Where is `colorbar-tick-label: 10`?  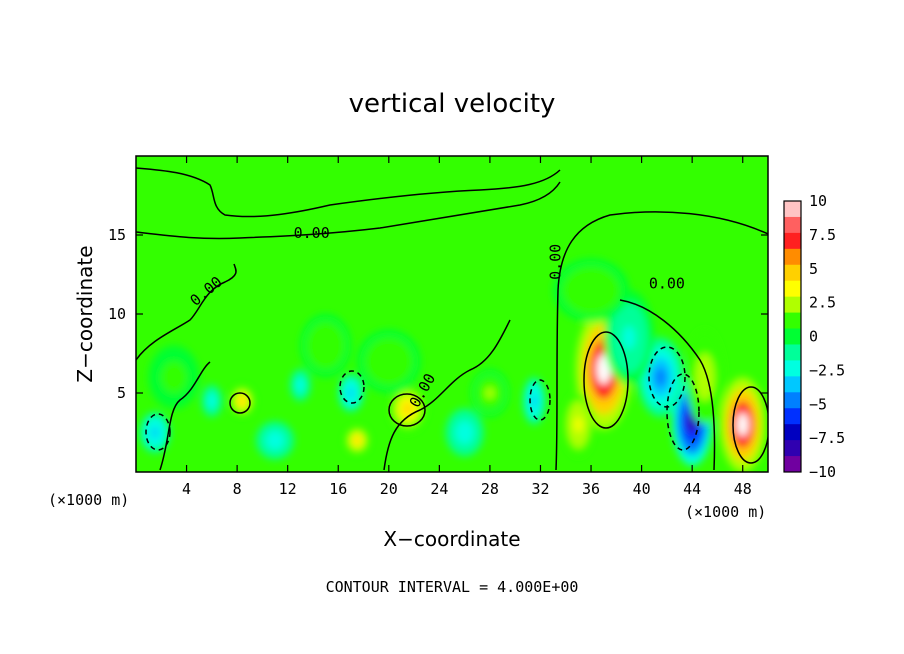
colorbar-tick-label: 10 is located at coordinates (818, 201).